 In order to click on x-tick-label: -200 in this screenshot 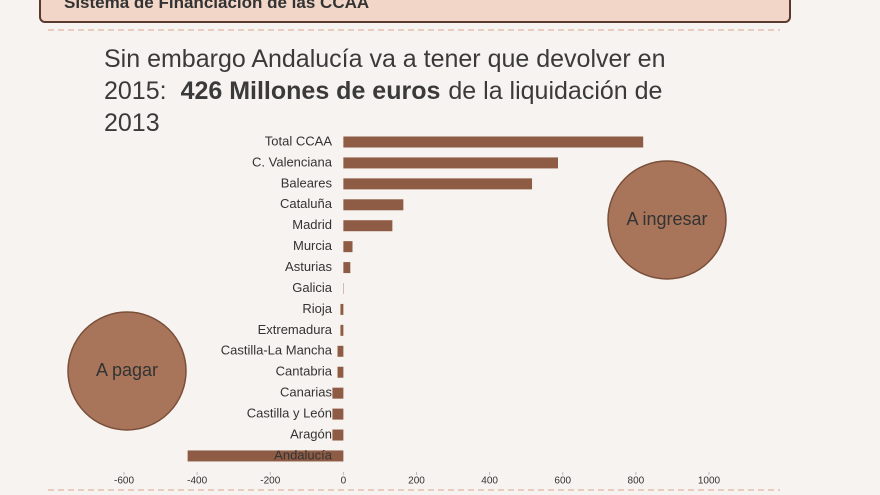, I will do `click(270, 481)`.